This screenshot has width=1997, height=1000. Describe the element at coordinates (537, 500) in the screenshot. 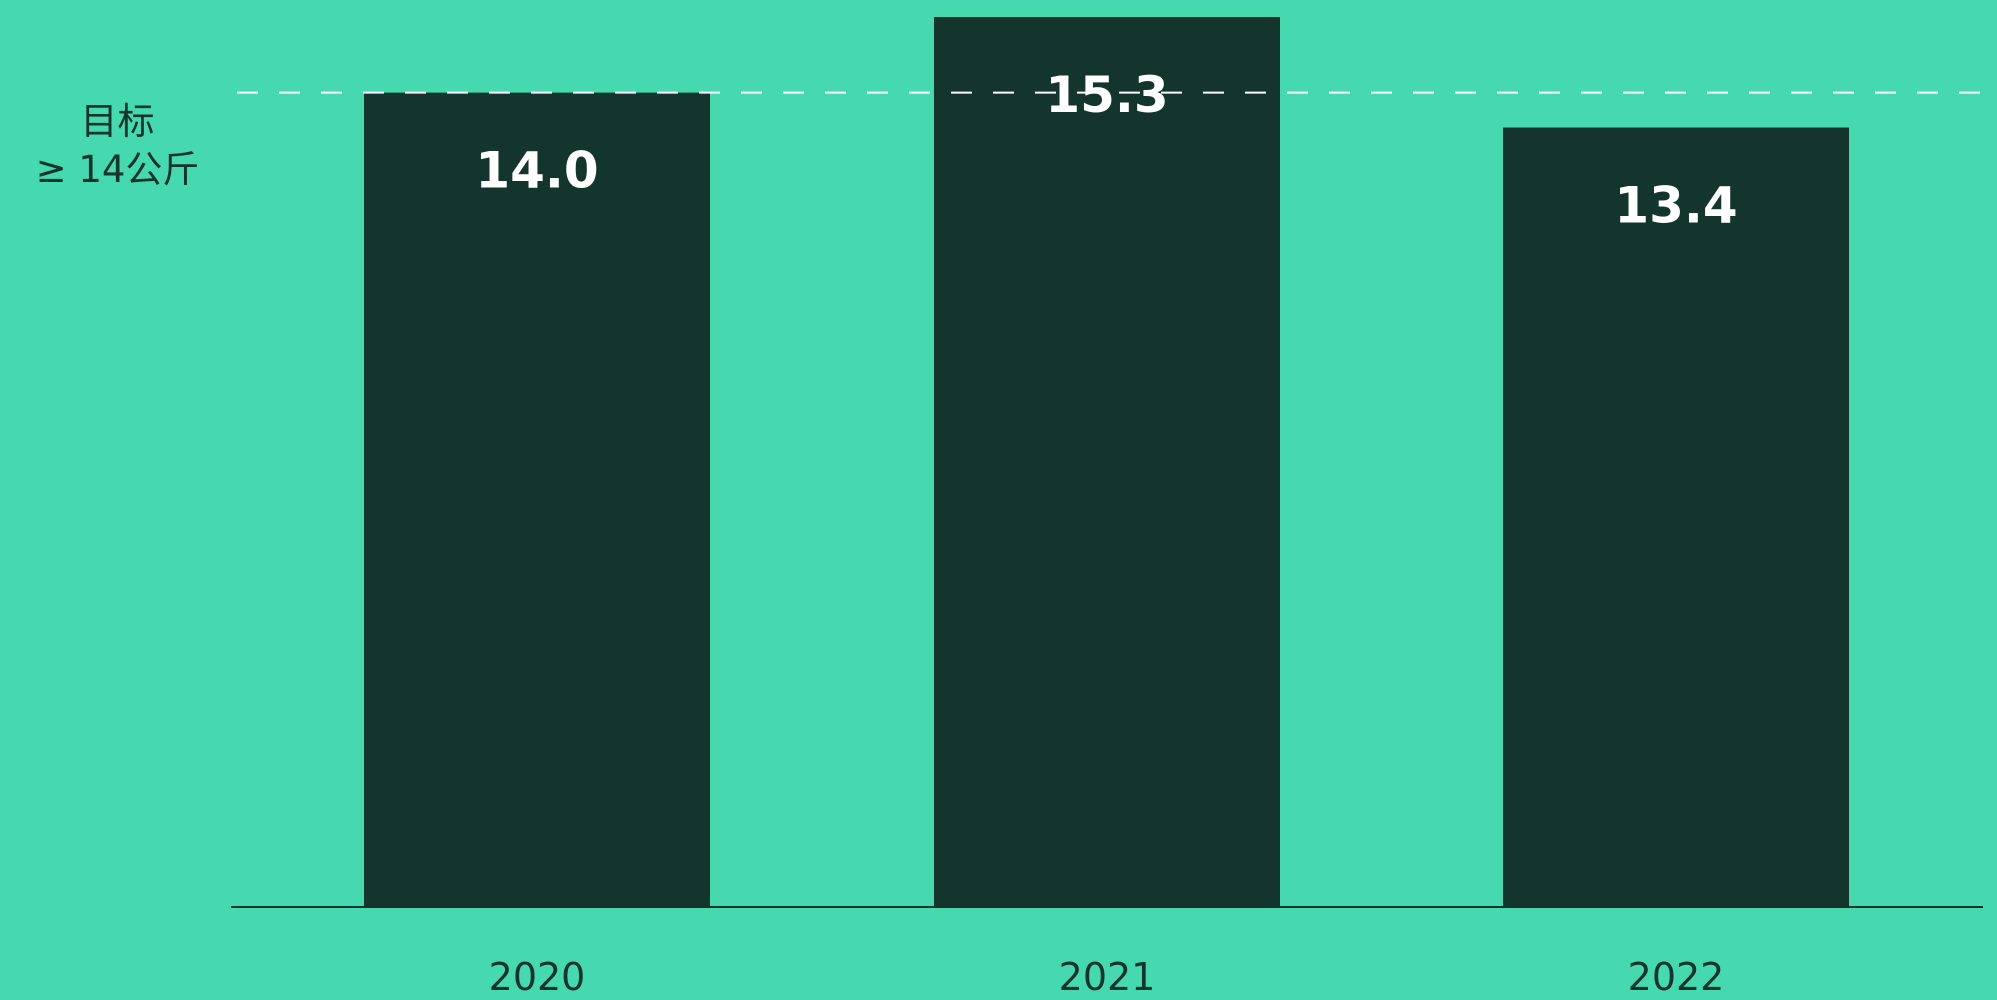

I see `bar-2020` at that location.